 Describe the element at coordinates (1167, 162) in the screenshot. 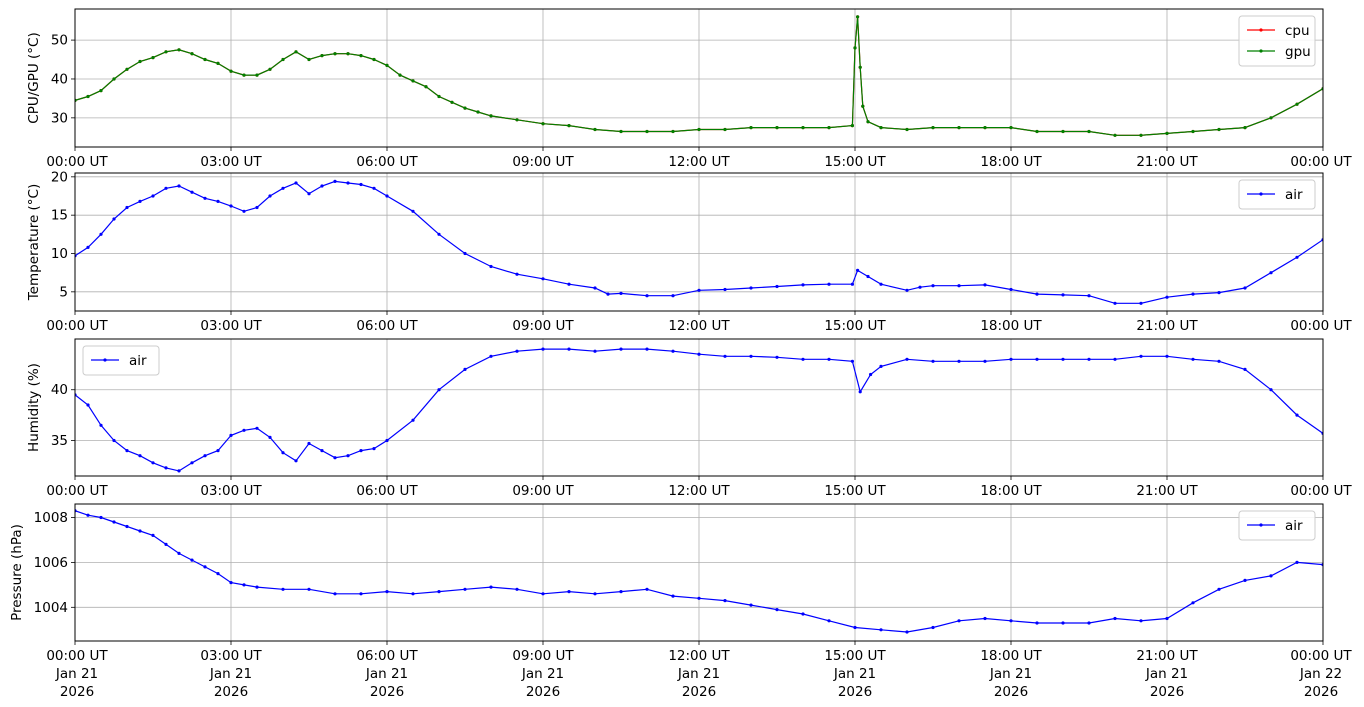

I see `x-tick-label: 21:00 UT` at that location.